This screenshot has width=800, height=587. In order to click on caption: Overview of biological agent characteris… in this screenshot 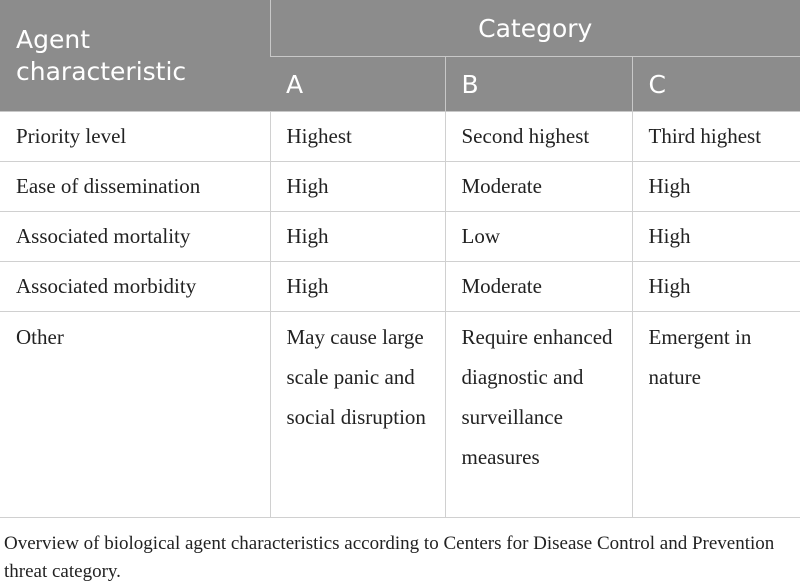, I will do `click(389, 557)`.